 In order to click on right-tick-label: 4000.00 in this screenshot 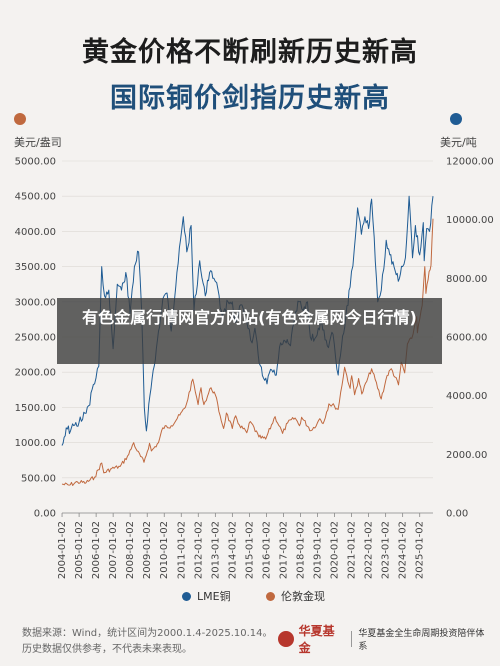, I will do `click(466, 396)`.